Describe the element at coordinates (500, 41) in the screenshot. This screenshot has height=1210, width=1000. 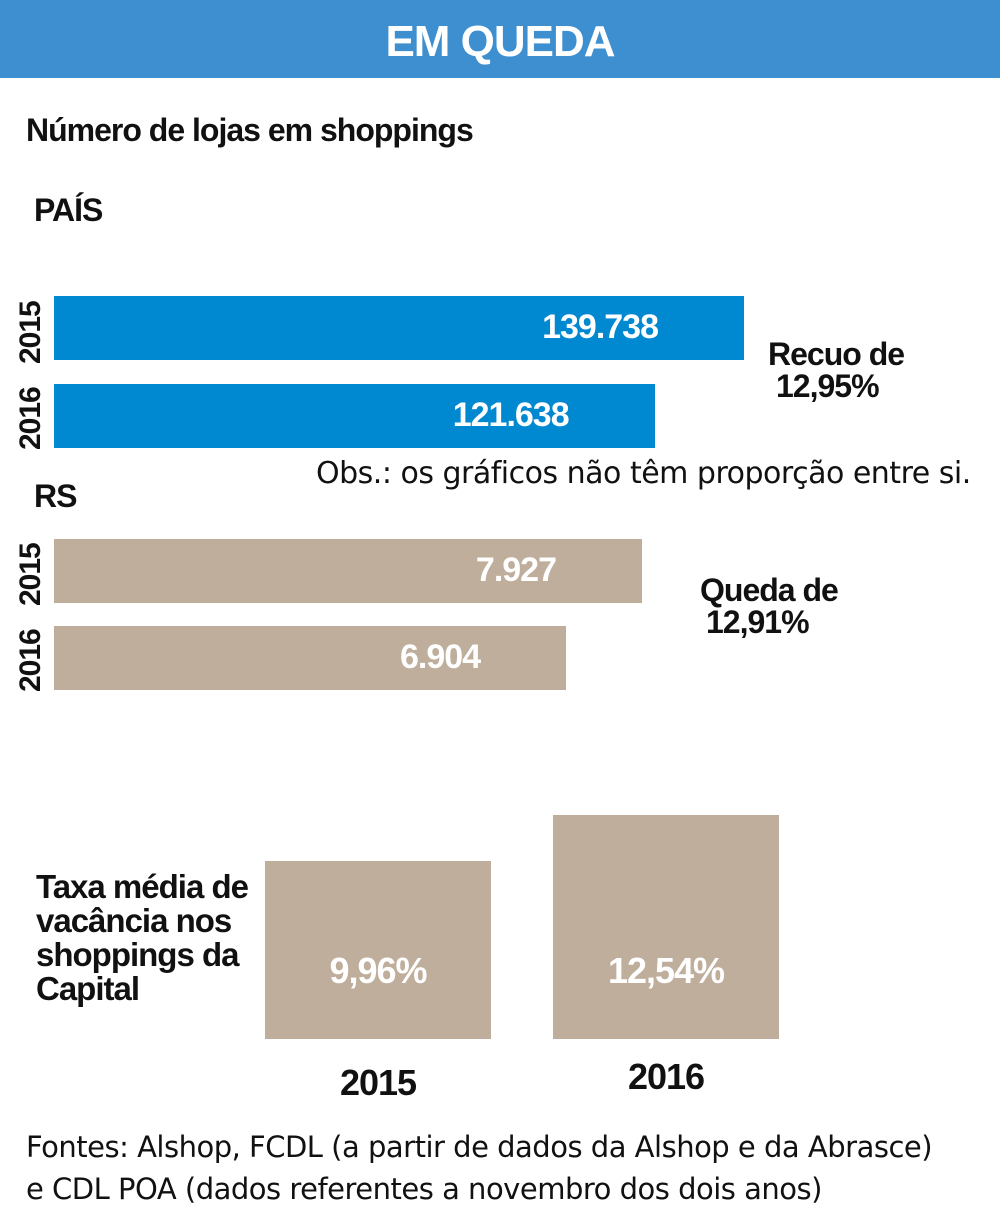
I see `header-title: EM QUEDA` at that location.